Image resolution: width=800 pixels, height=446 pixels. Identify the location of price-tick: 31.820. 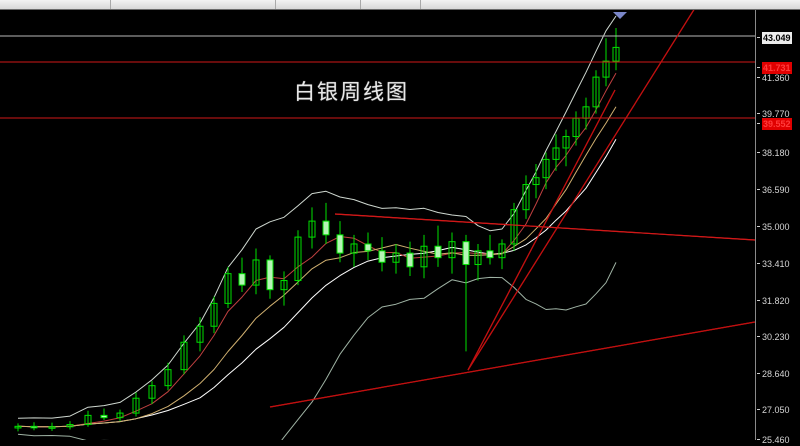
(778, 301).